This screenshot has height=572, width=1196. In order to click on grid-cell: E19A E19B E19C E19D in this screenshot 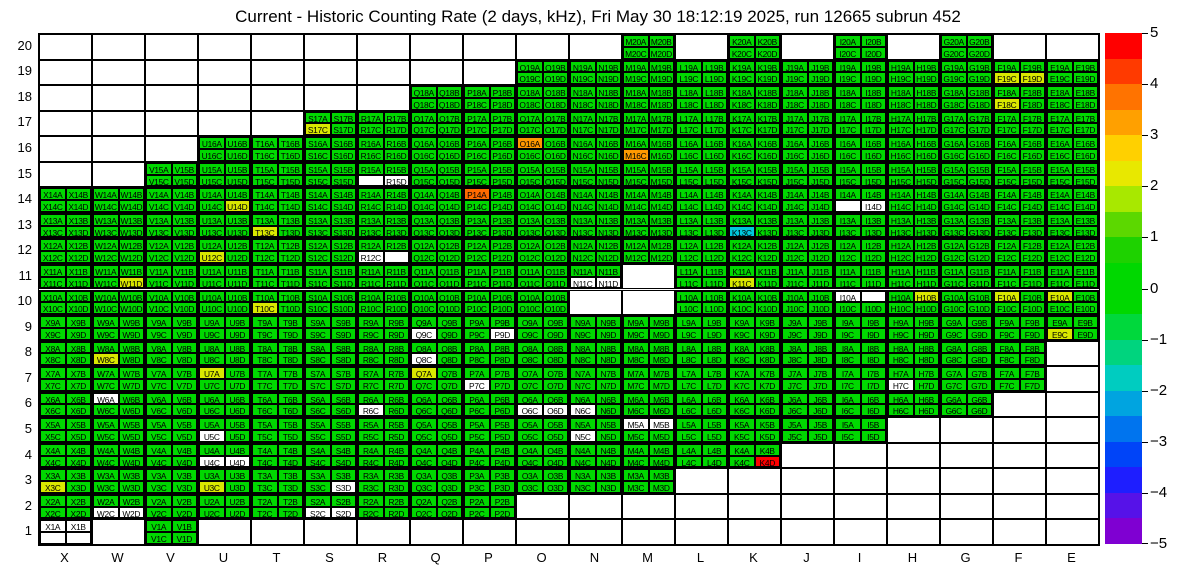, I will do `click(1072, 72)`.